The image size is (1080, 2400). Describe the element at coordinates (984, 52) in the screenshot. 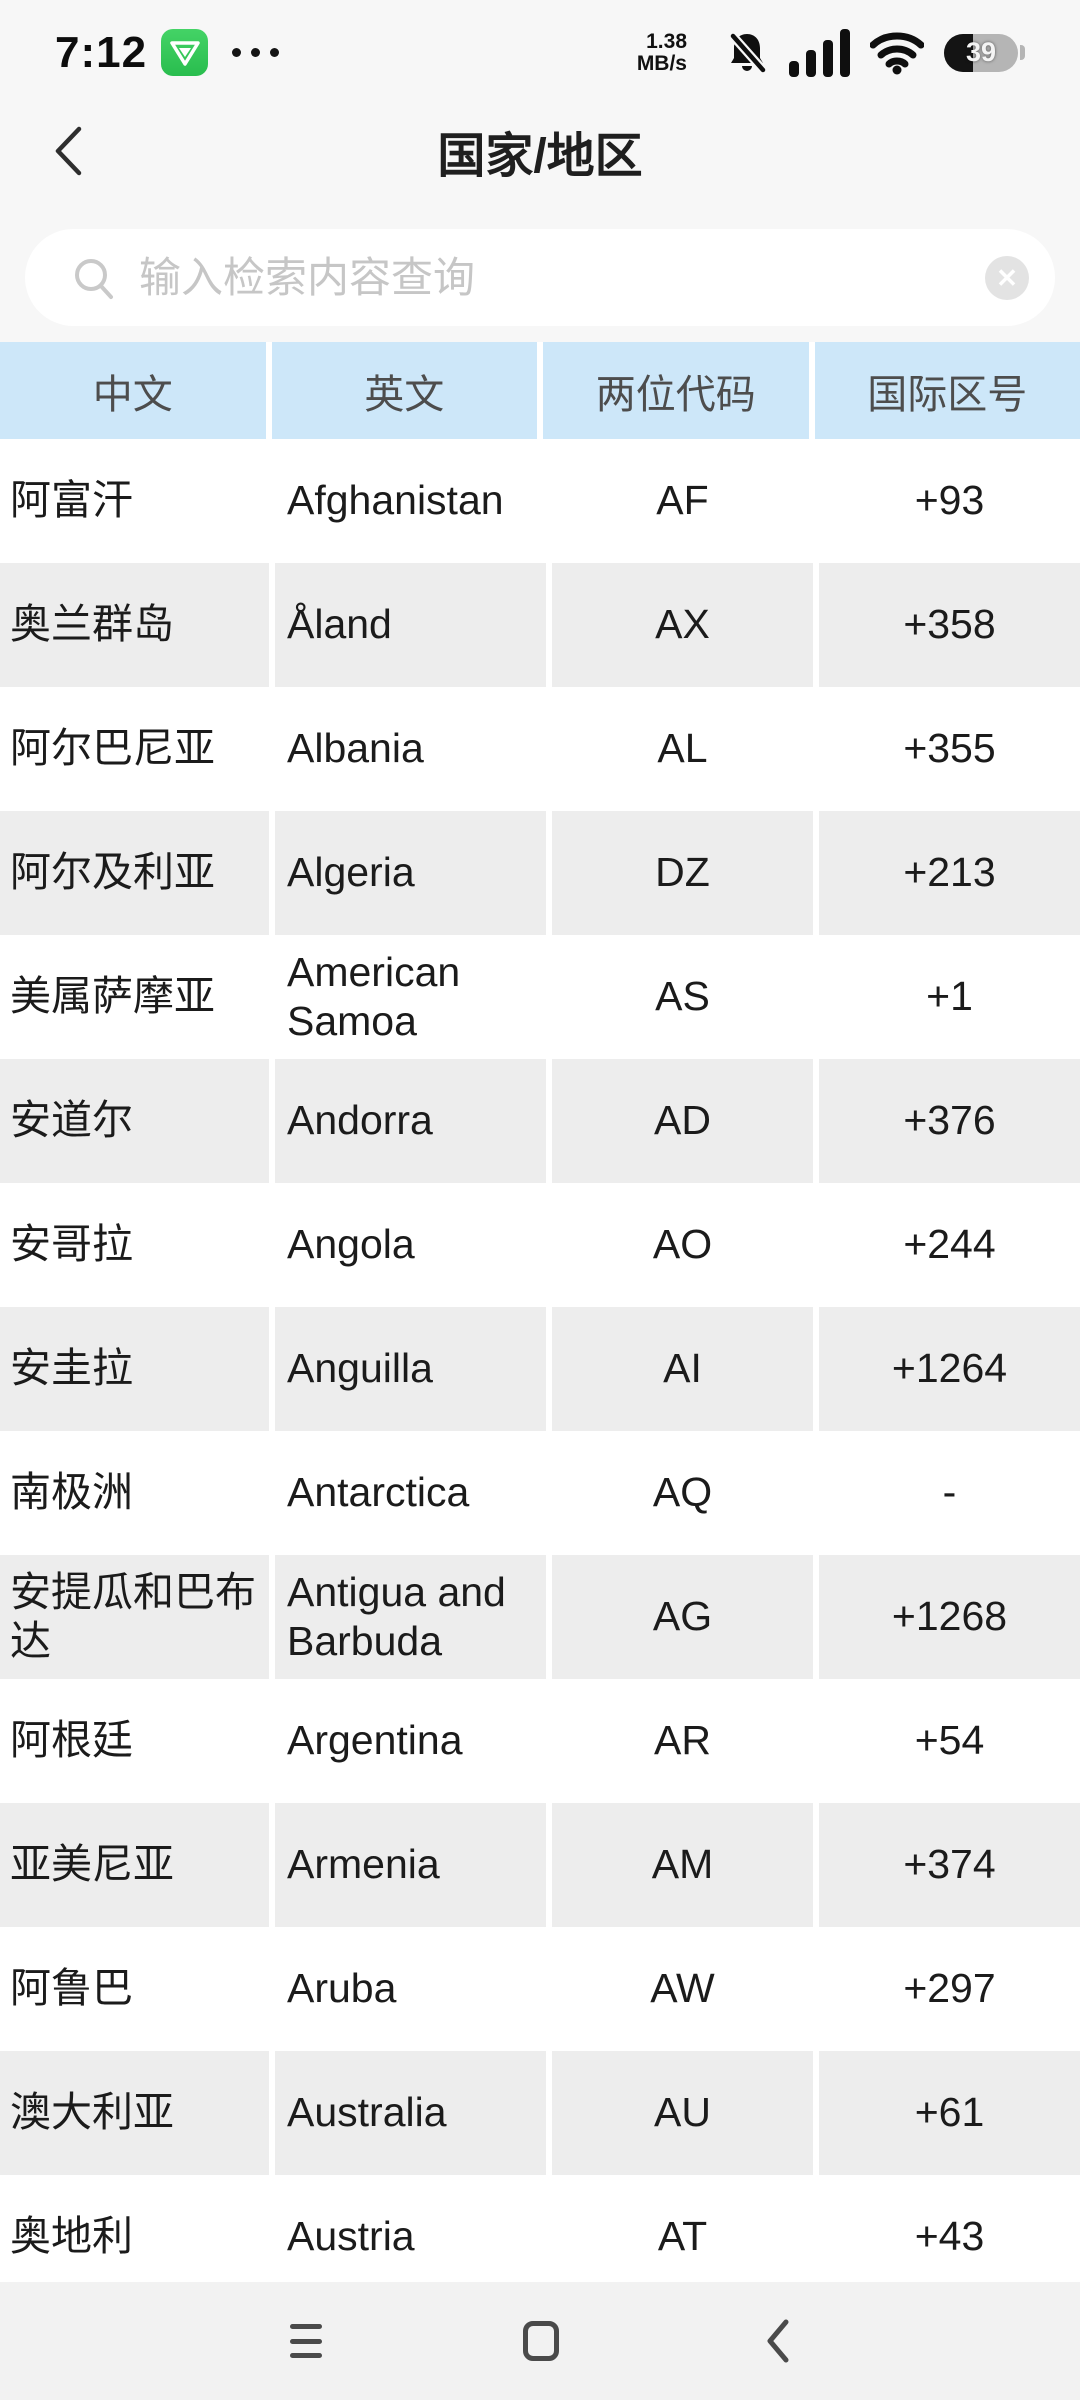

I see `battery-icon: 39` at that location.